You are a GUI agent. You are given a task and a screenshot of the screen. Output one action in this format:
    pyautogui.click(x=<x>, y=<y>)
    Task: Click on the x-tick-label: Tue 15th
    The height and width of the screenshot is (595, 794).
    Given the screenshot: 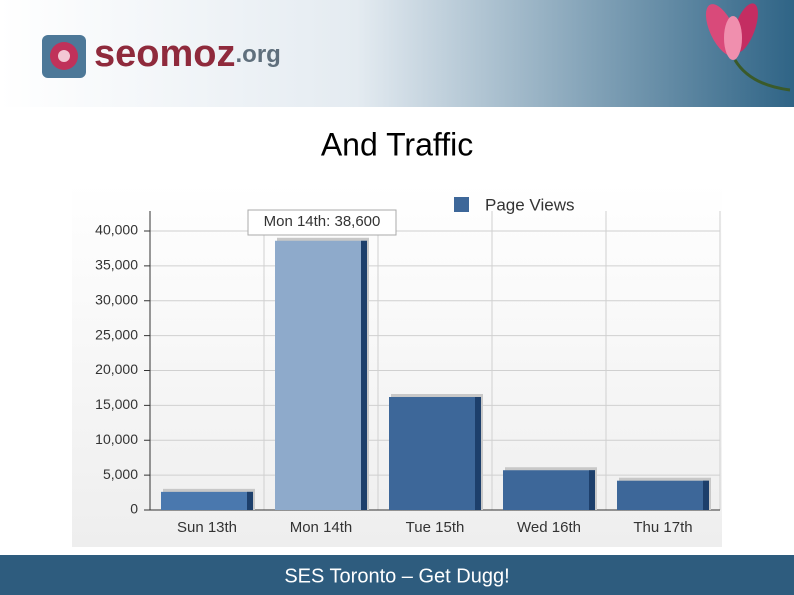 What is the action you would take?
    pyautogui.click(x=435, y=527)
    